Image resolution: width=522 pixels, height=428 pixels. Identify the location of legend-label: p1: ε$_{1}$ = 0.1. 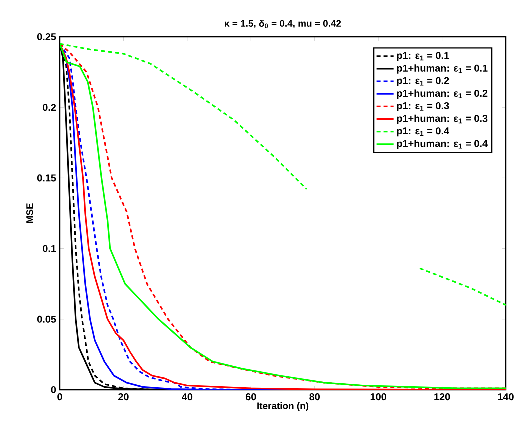
(423, 57).